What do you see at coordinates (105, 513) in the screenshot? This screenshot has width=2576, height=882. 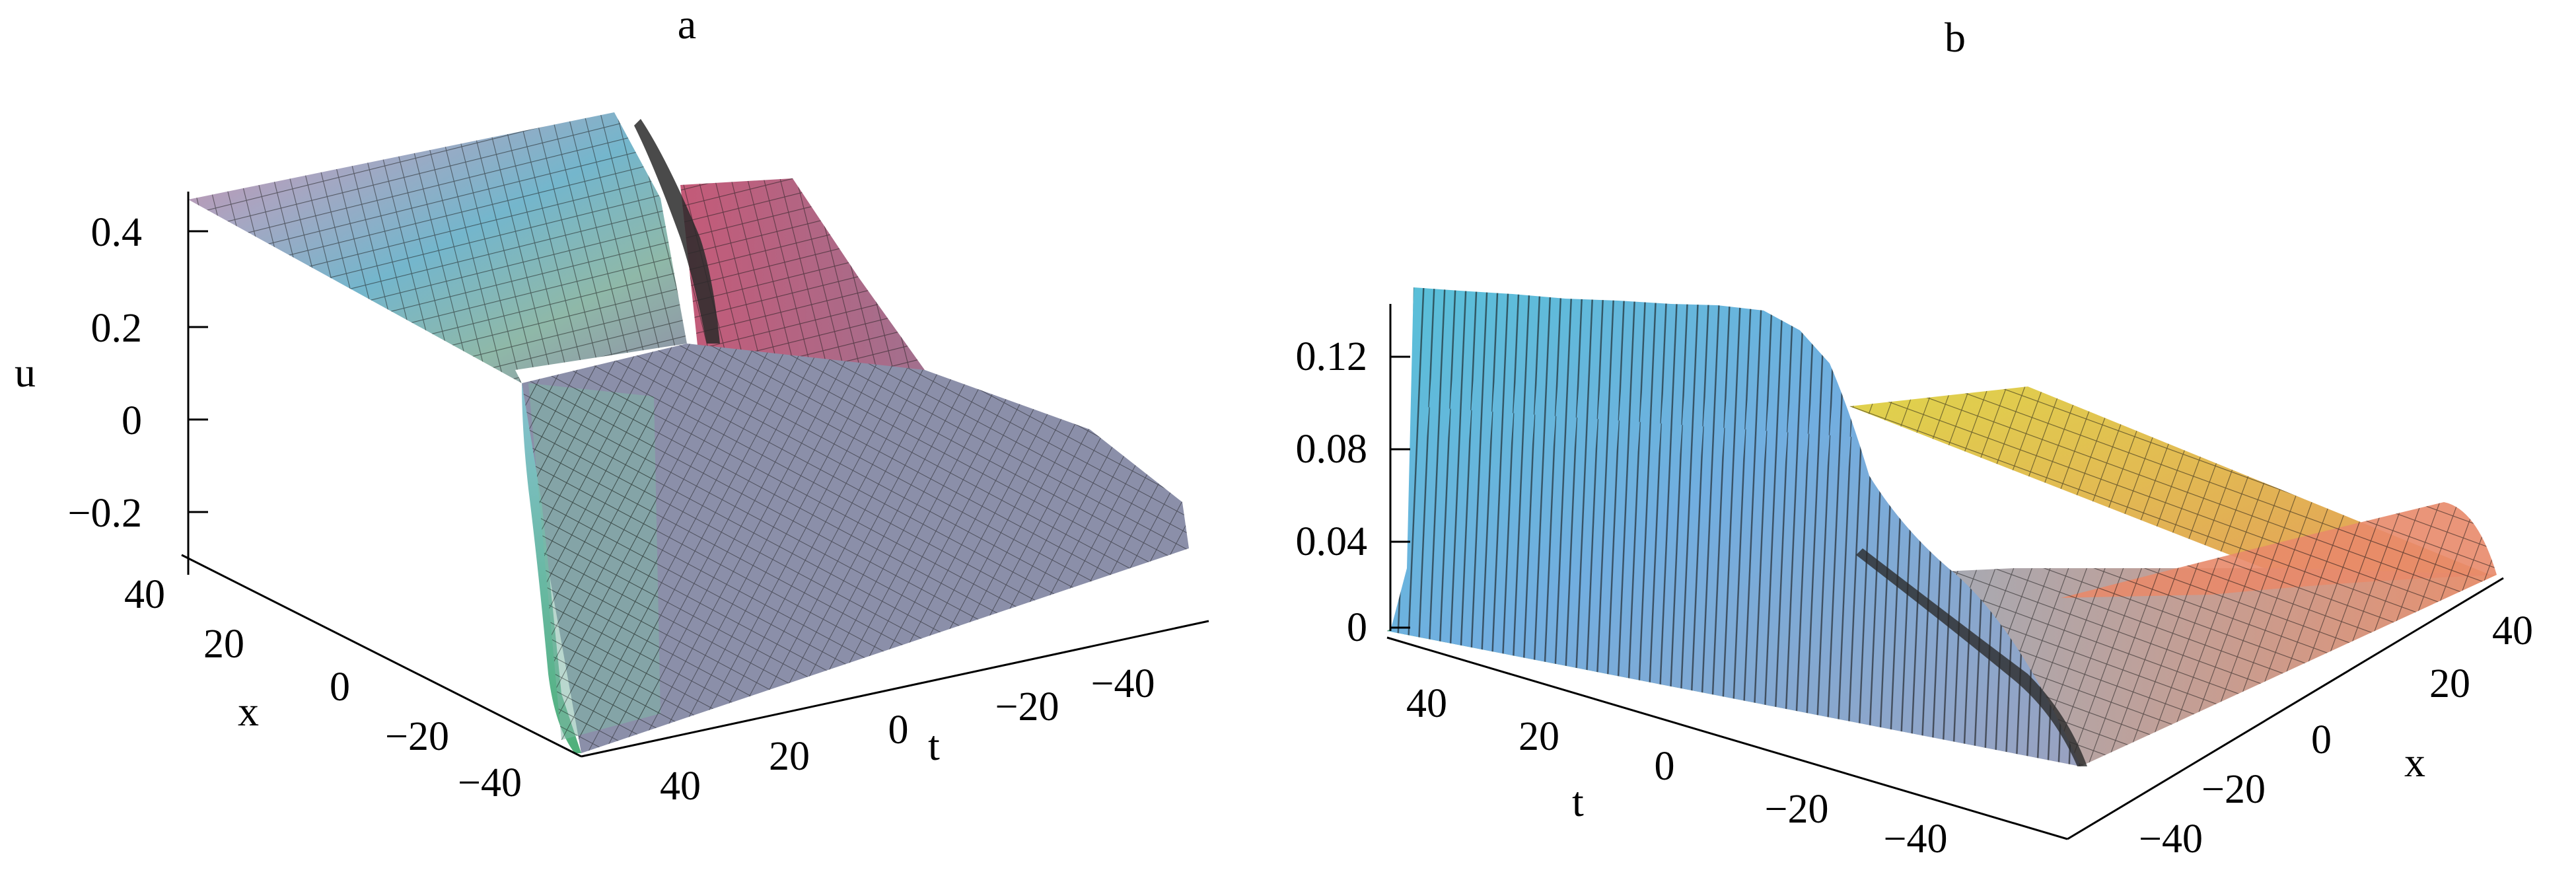 I see `z-tick-label: −0.2` at bounding box center [105, 513].